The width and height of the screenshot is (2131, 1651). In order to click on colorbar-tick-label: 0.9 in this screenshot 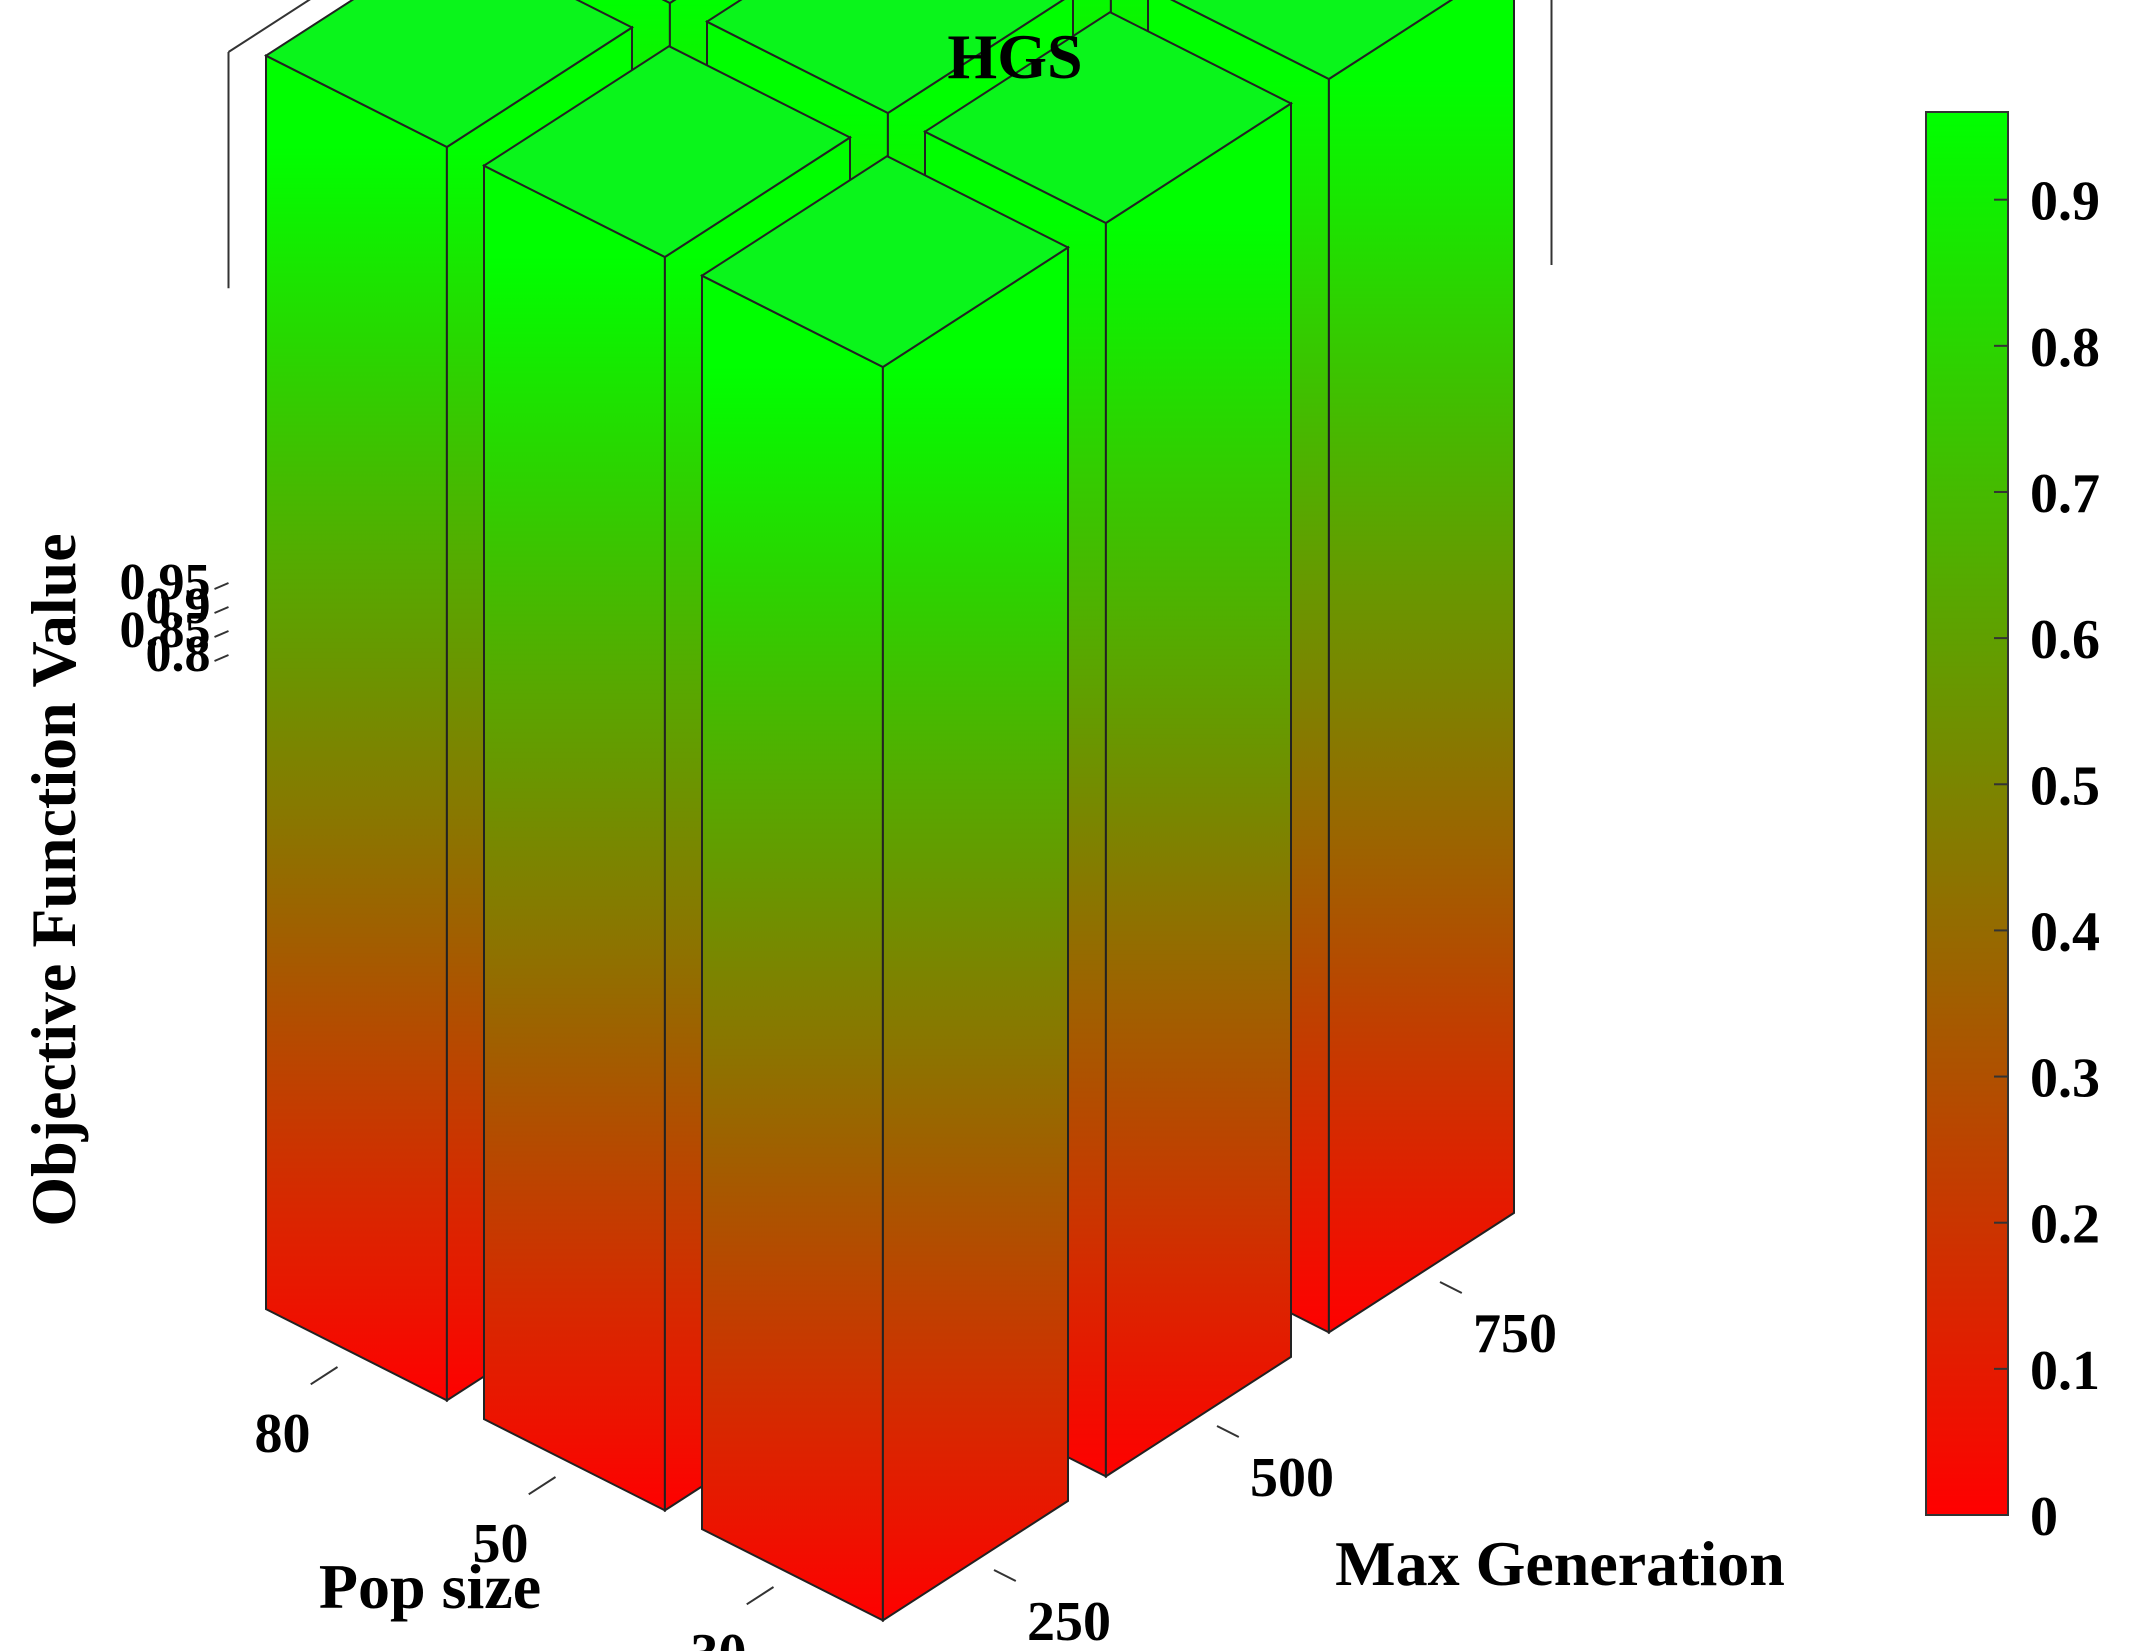, I will do `click(2065, 202)`.